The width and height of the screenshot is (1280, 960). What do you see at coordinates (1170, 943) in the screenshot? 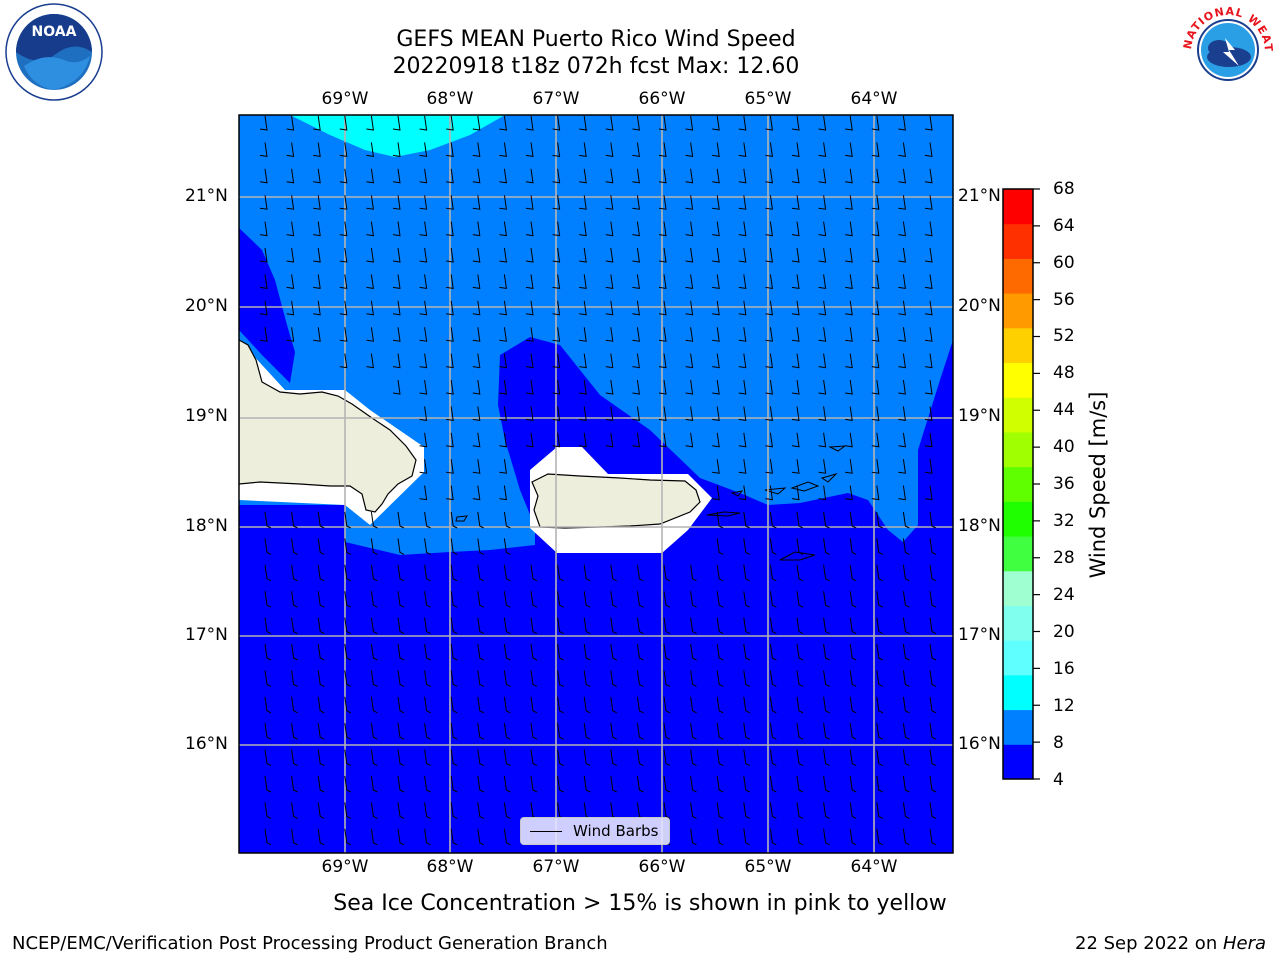
I see `run-date: 22 Sep 2022 on Hera` at bounding box center [1170, 943].